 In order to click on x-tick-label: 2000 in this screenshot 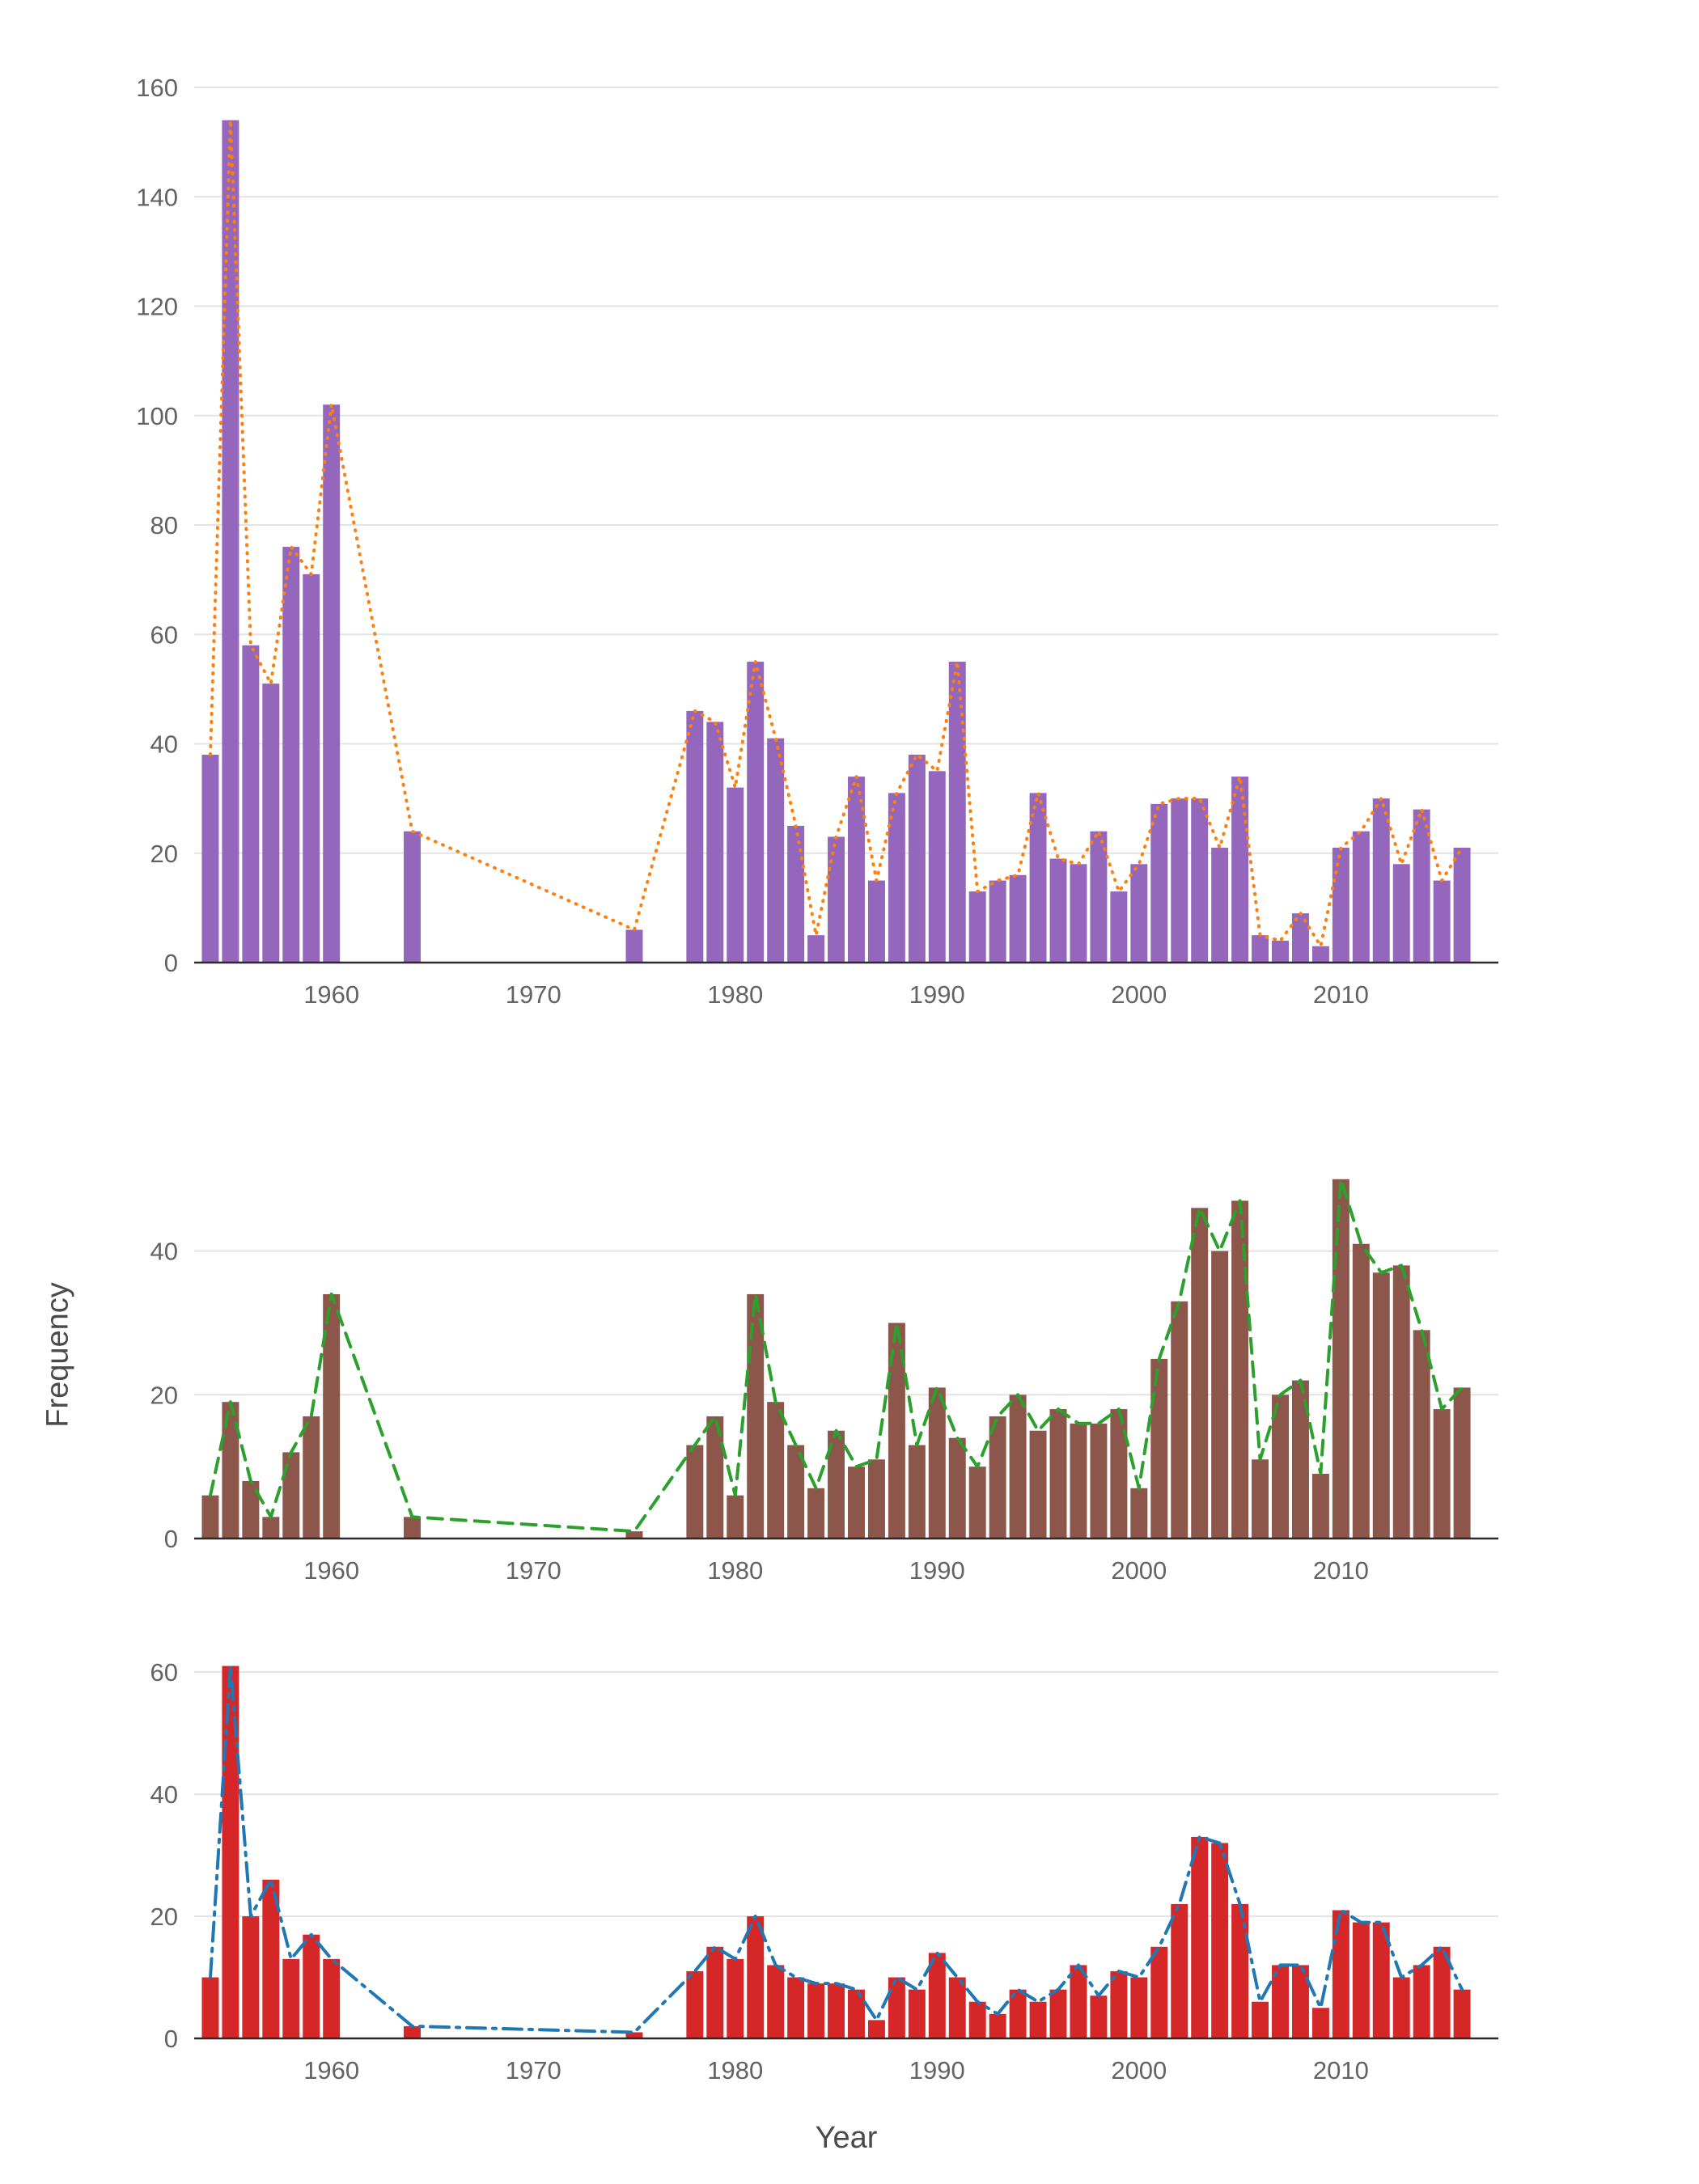, I will do `click(1139, 994)`.